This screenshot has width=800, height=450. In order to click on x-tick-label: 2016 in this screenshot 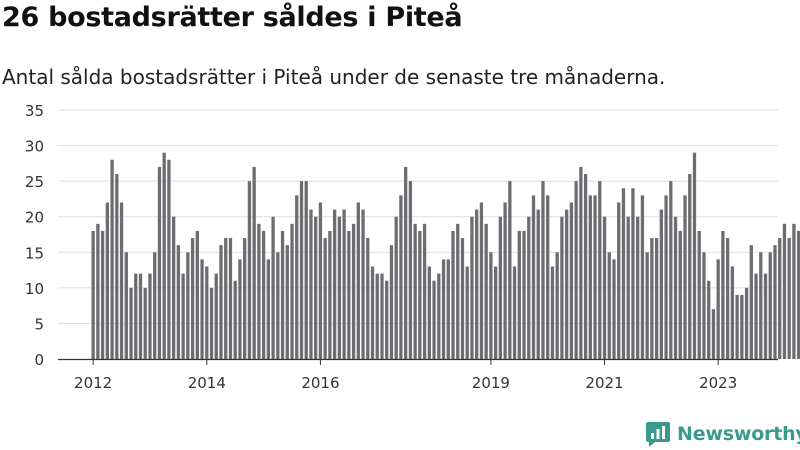, I will do `click(320, 383)`.